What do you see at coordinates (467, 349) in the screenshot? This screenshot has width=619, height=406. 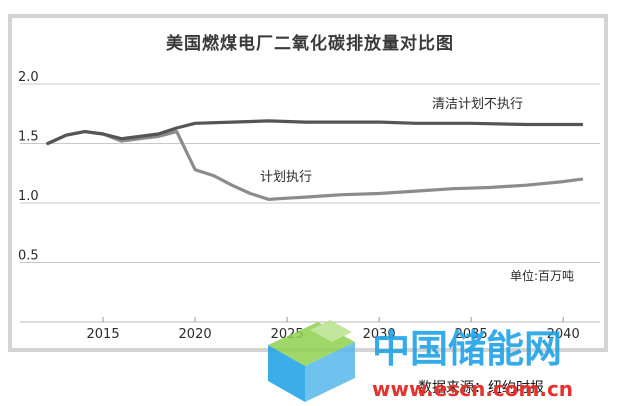 I see `watermark-text: 中国储能网` at bounding box center [467, 349].